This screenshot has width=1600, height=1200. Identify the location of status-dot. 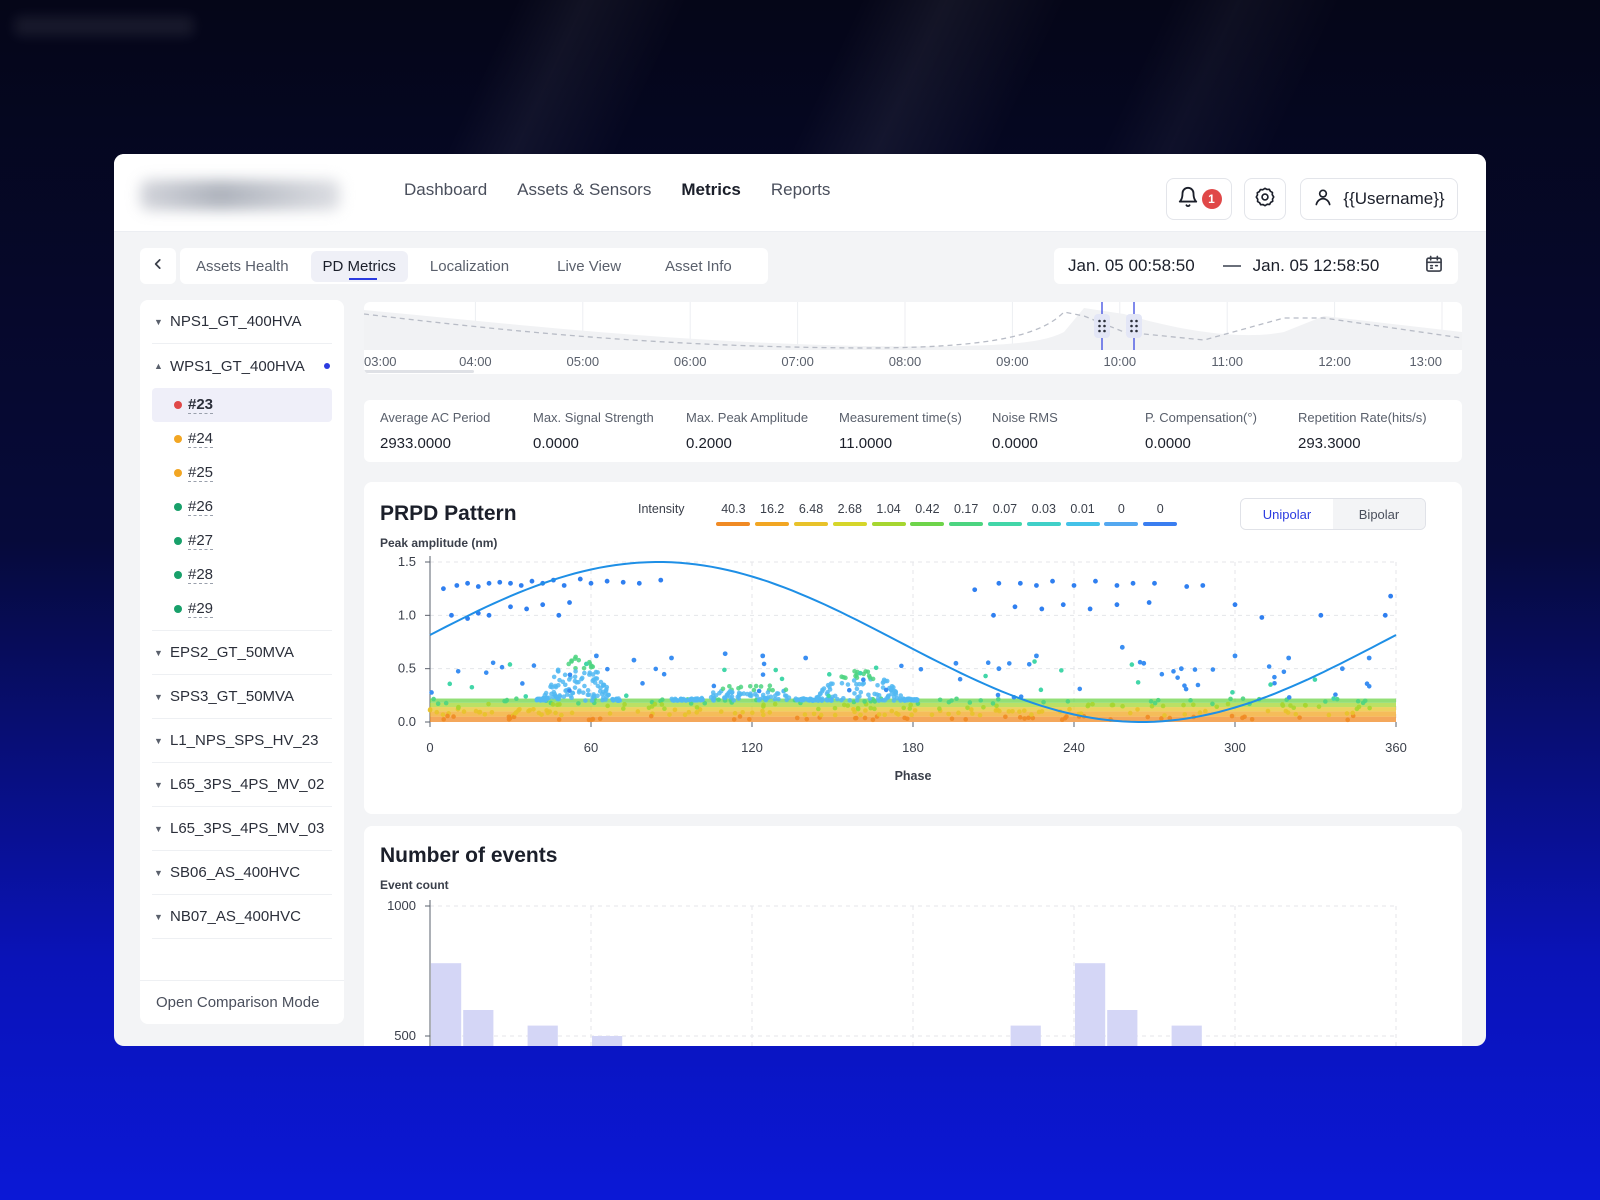
(178, 609).